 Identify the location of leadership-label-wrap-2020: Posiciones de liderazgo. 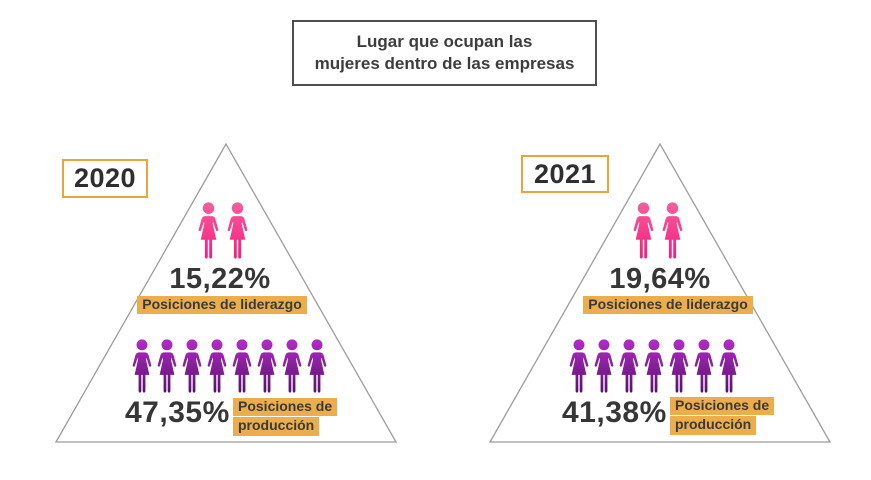
(222, 305).